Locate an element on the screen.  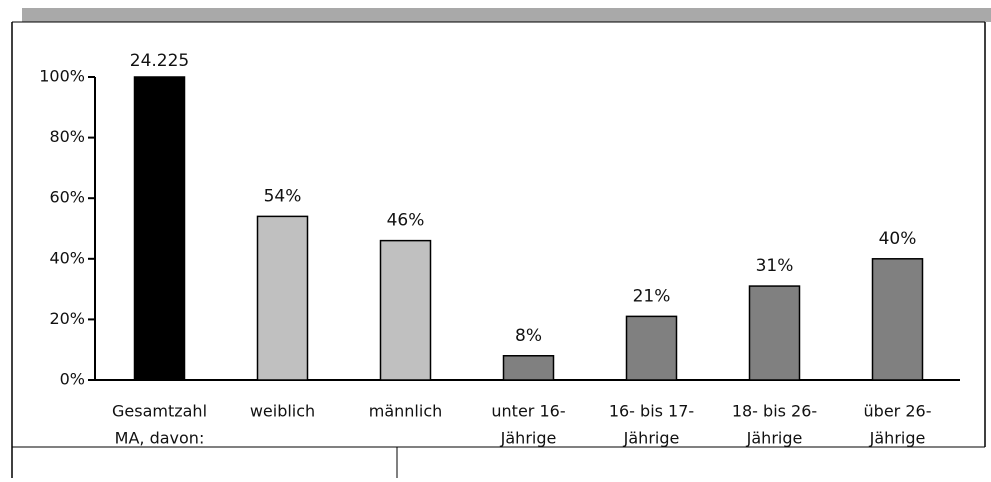
value-label: 54% is located at coordinates (283, 196).